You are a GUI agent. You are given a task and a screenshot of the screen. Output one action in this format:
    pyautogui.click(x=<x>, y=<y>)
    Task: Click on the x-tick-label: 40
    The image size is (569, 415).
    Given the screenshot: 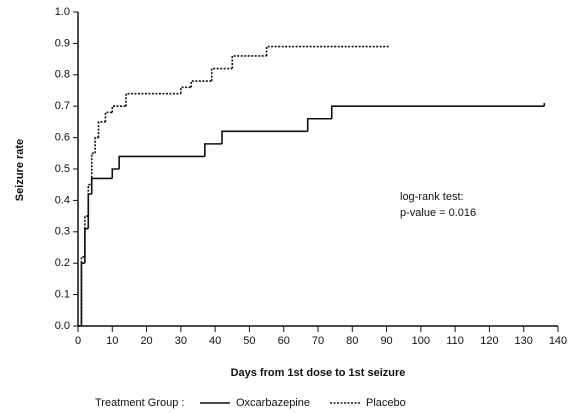 What is the action you would take?
    pyautogui.click(x=215, y=341)
    